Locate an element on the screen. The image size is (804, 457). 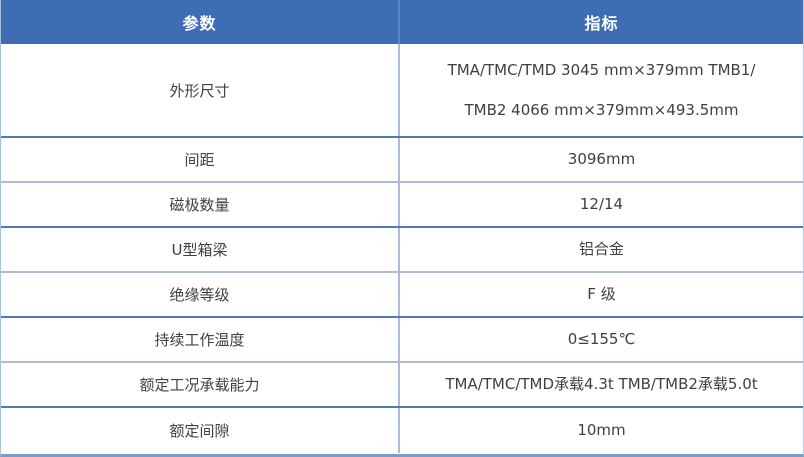
table-row: 额定间隙 10mm is located at coordinates (402, 430).